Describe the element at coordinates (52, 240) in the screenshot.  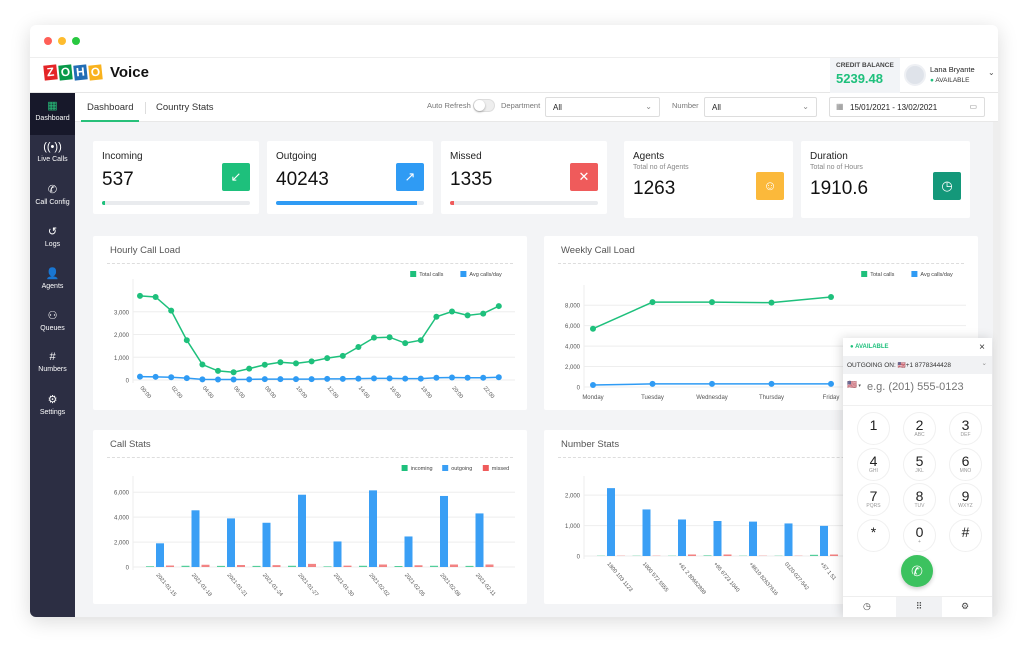
I see `sidebar-item-logs: ↺ Logs` at that location.